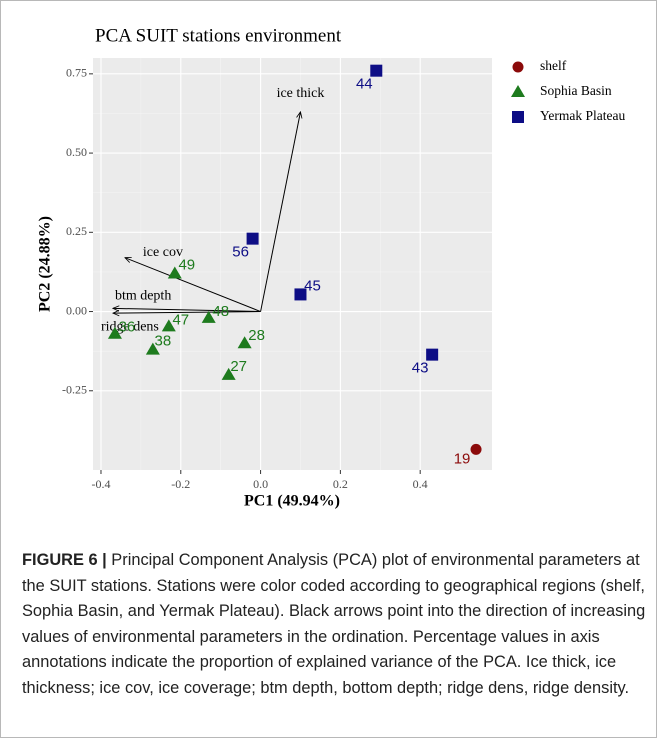 Image resolution: width=657 pixels, height=738 pixels. Describe the element at coordinates (364, 84) in the screenshot. I see `point-label: 44` at that location.